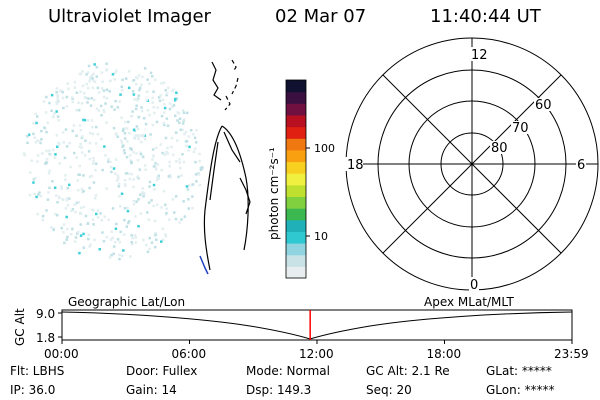  What do you see at coordinates (316, 354) in the screenshot?
I see `x-tick-label: 12:00` at bounding box center [316, 354].